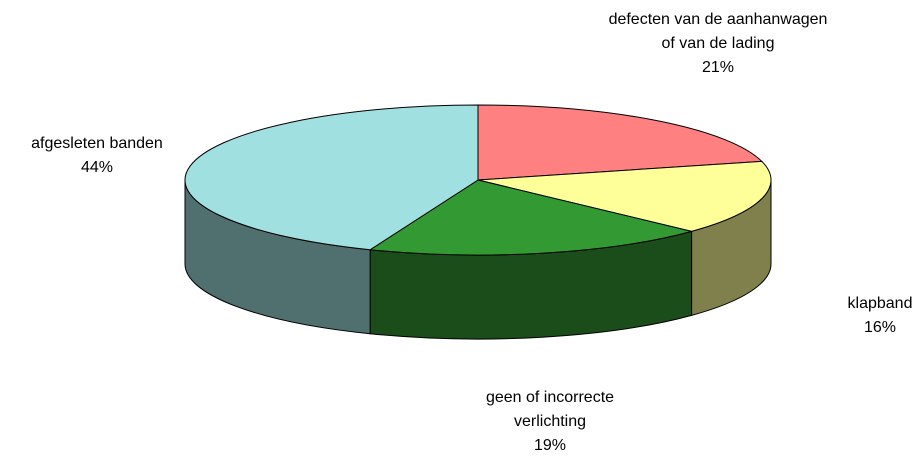  I want to click on slice-label: geen of incorrecte verlichting 19%, so click(550, 422).